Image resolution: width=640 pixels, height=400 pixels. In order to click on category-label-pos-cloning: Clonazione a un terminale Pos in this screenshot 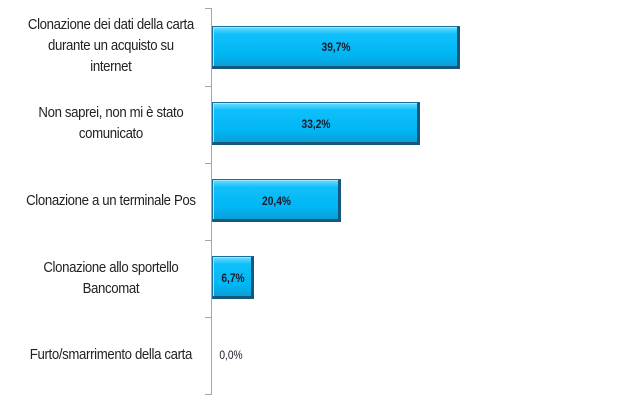, I will do `click(111, 200)`.